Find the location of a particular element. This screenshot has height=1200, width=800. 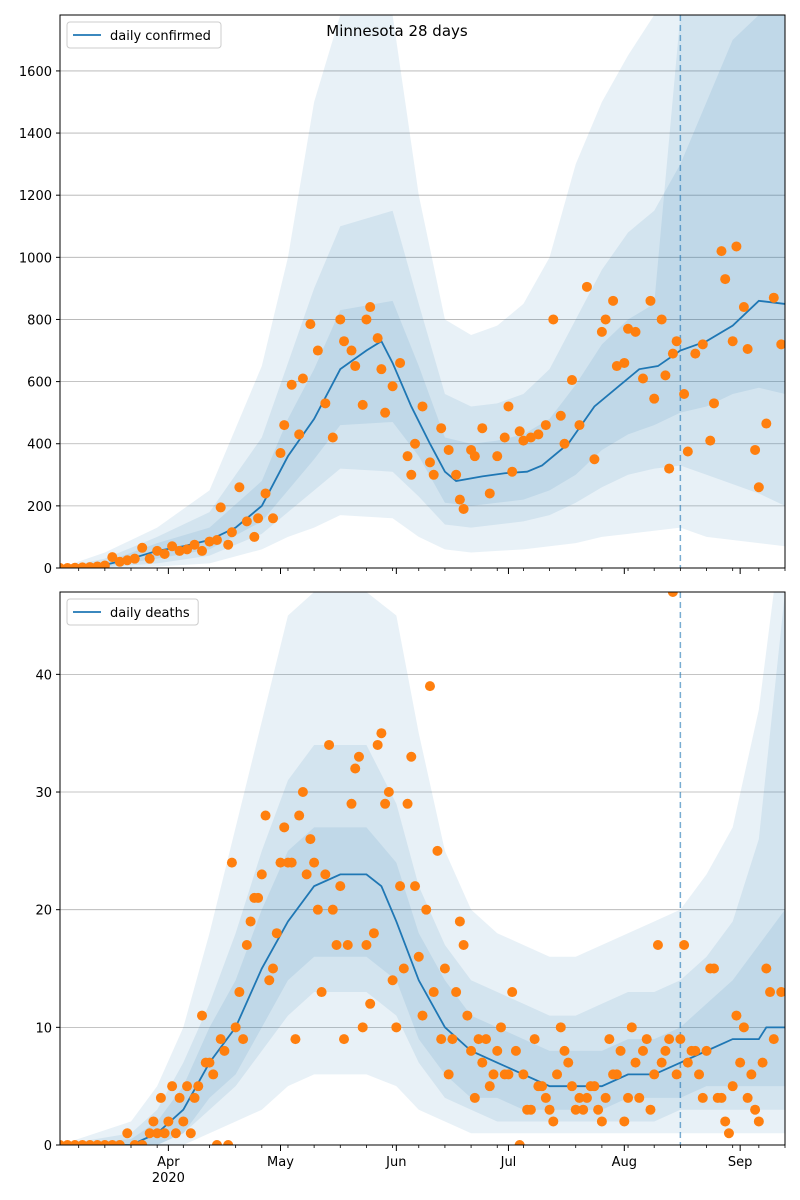

x-tick-label: Apr is located at coordinates (168, 1162).